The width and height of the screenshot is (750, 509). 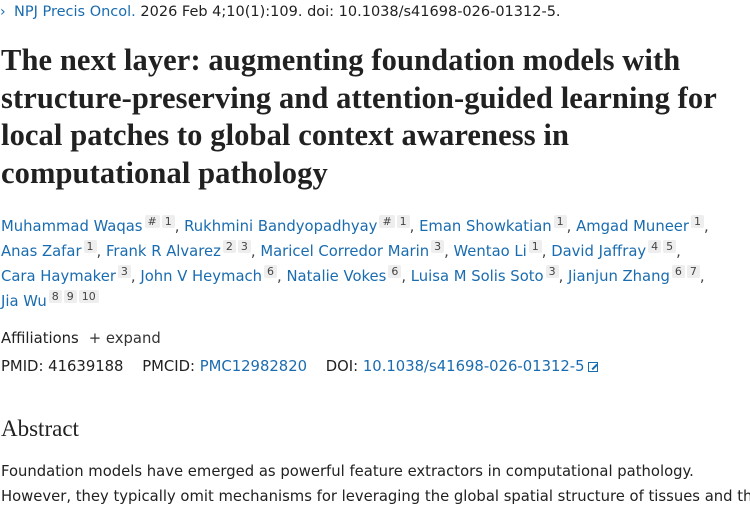 What do you see at coordinates (40, 428) in the screenshot?
I see `abstract-heading: Abstract` at bounding box center [40, 428].